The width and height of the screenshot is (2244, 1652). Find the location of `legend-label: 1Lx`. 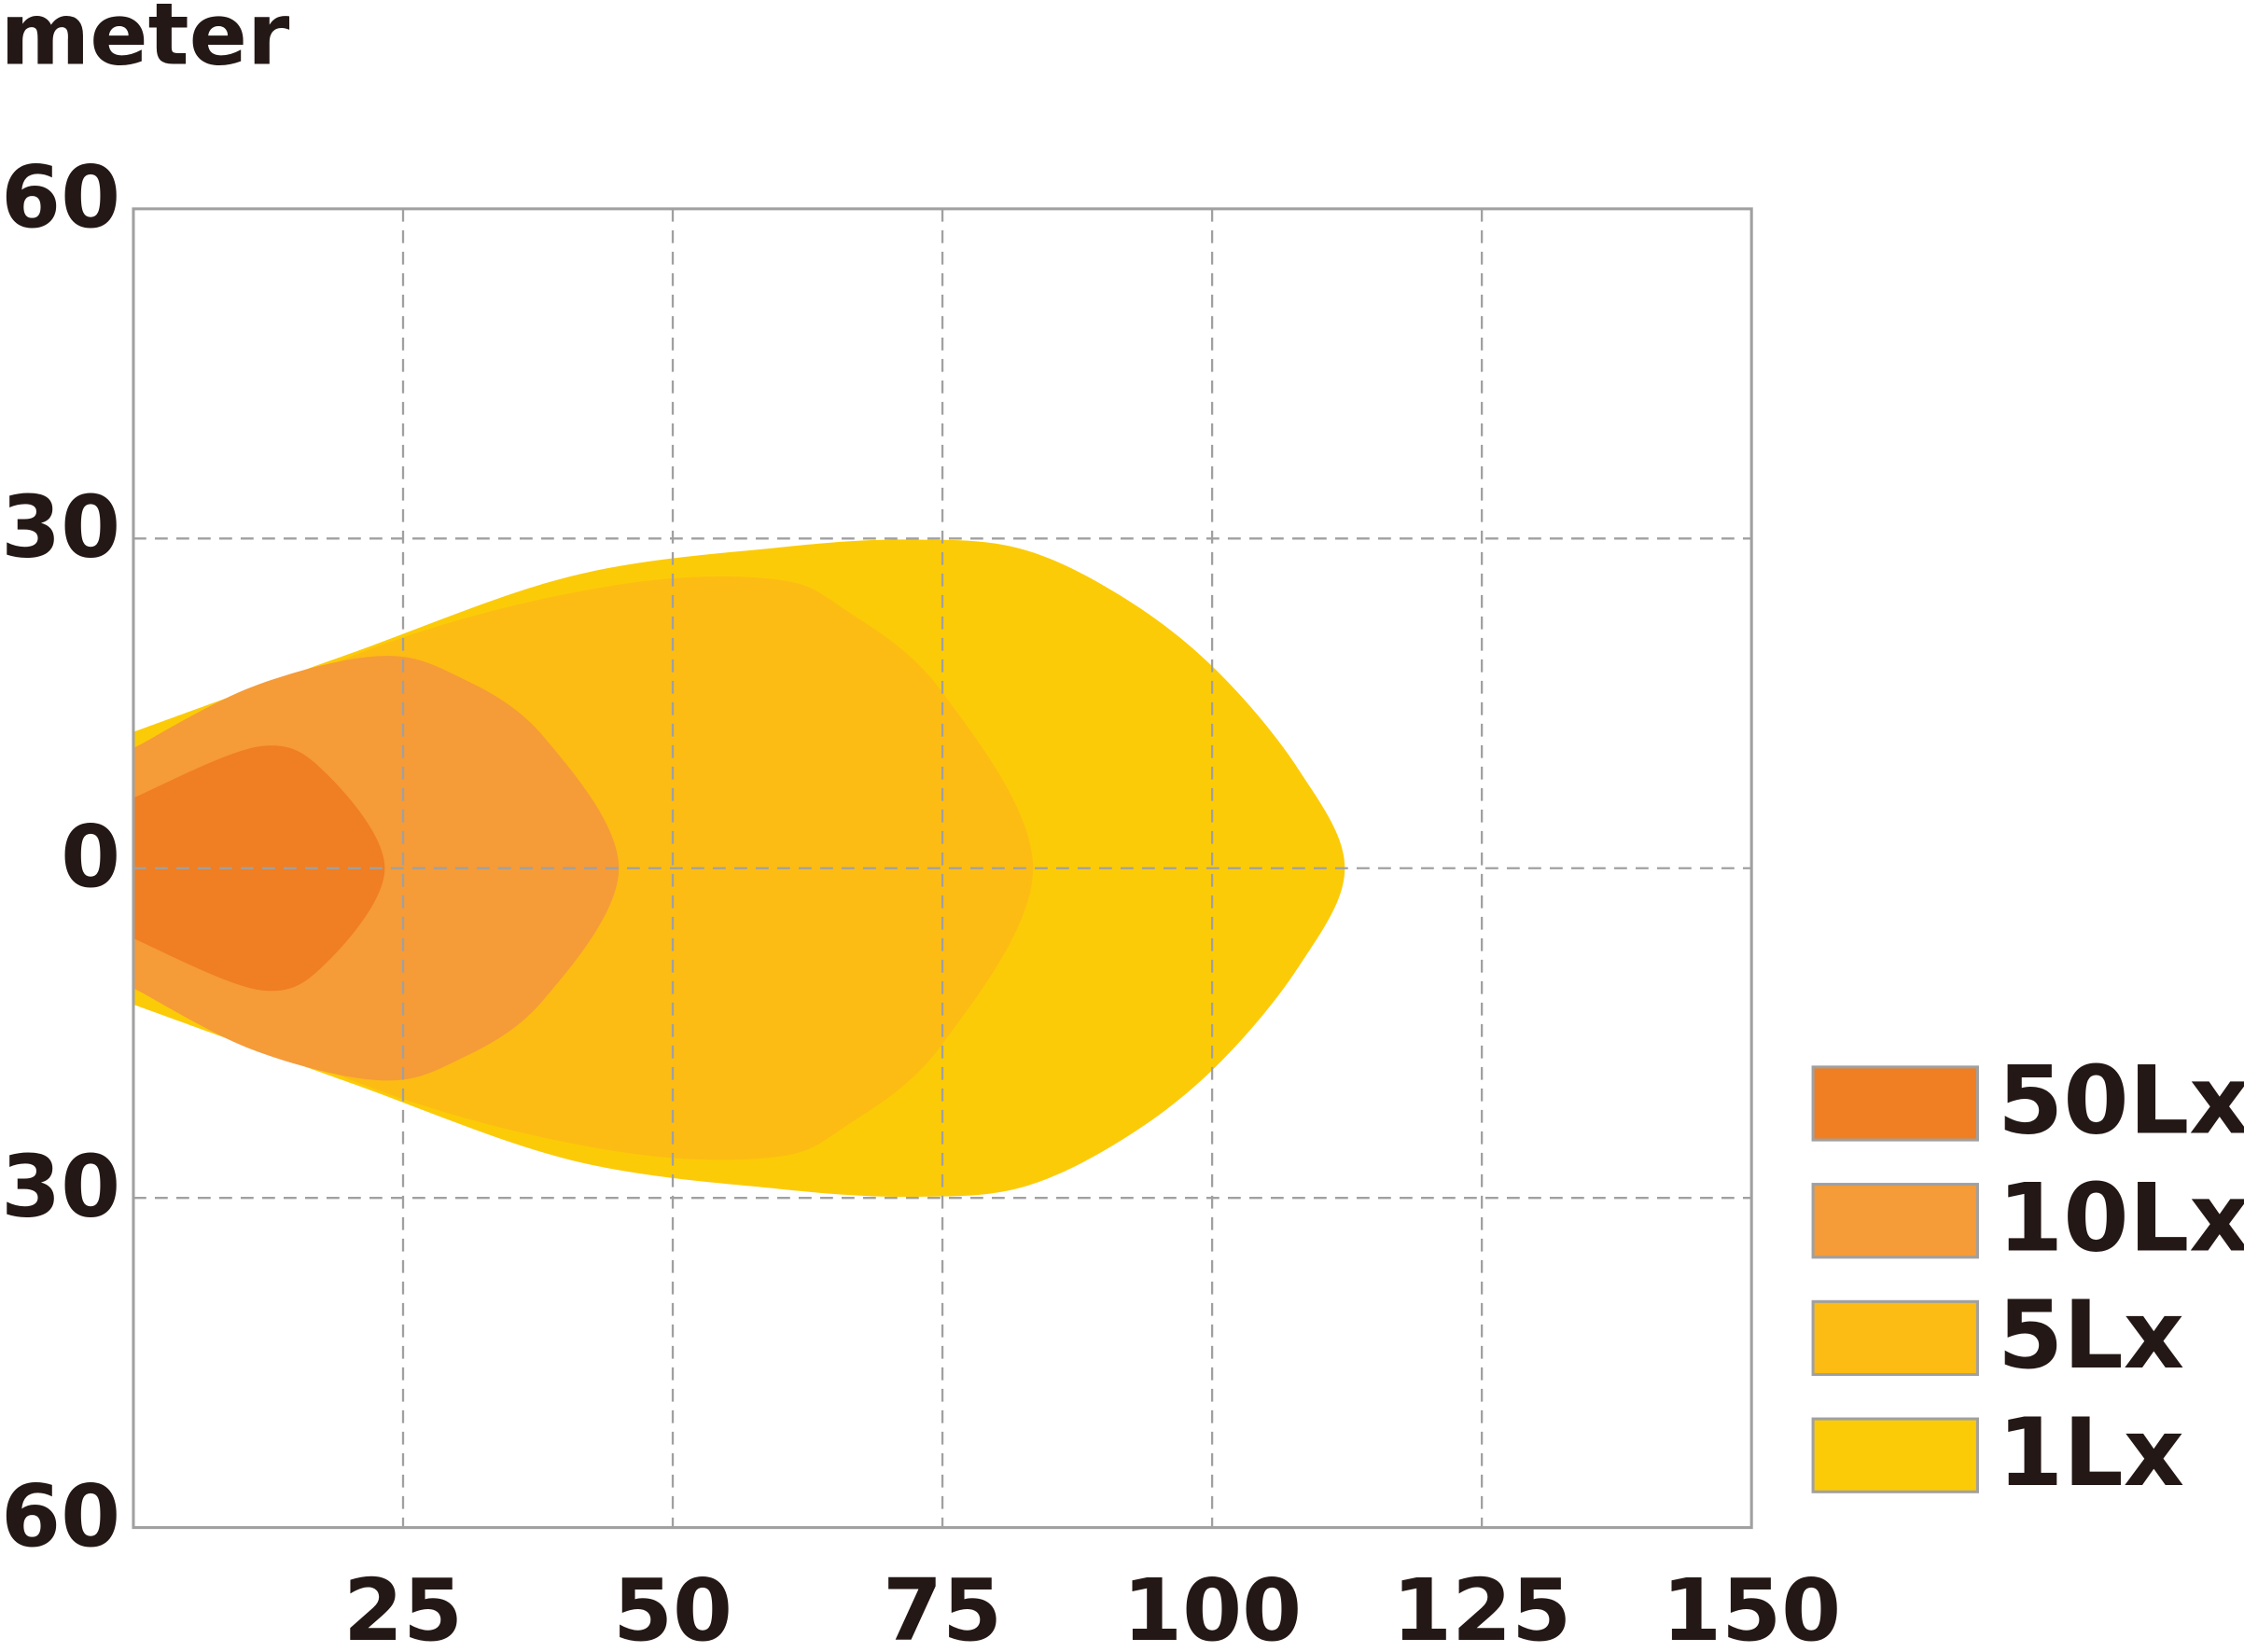

legend-label: 1Lx is located at coordinates (2091, 1452).